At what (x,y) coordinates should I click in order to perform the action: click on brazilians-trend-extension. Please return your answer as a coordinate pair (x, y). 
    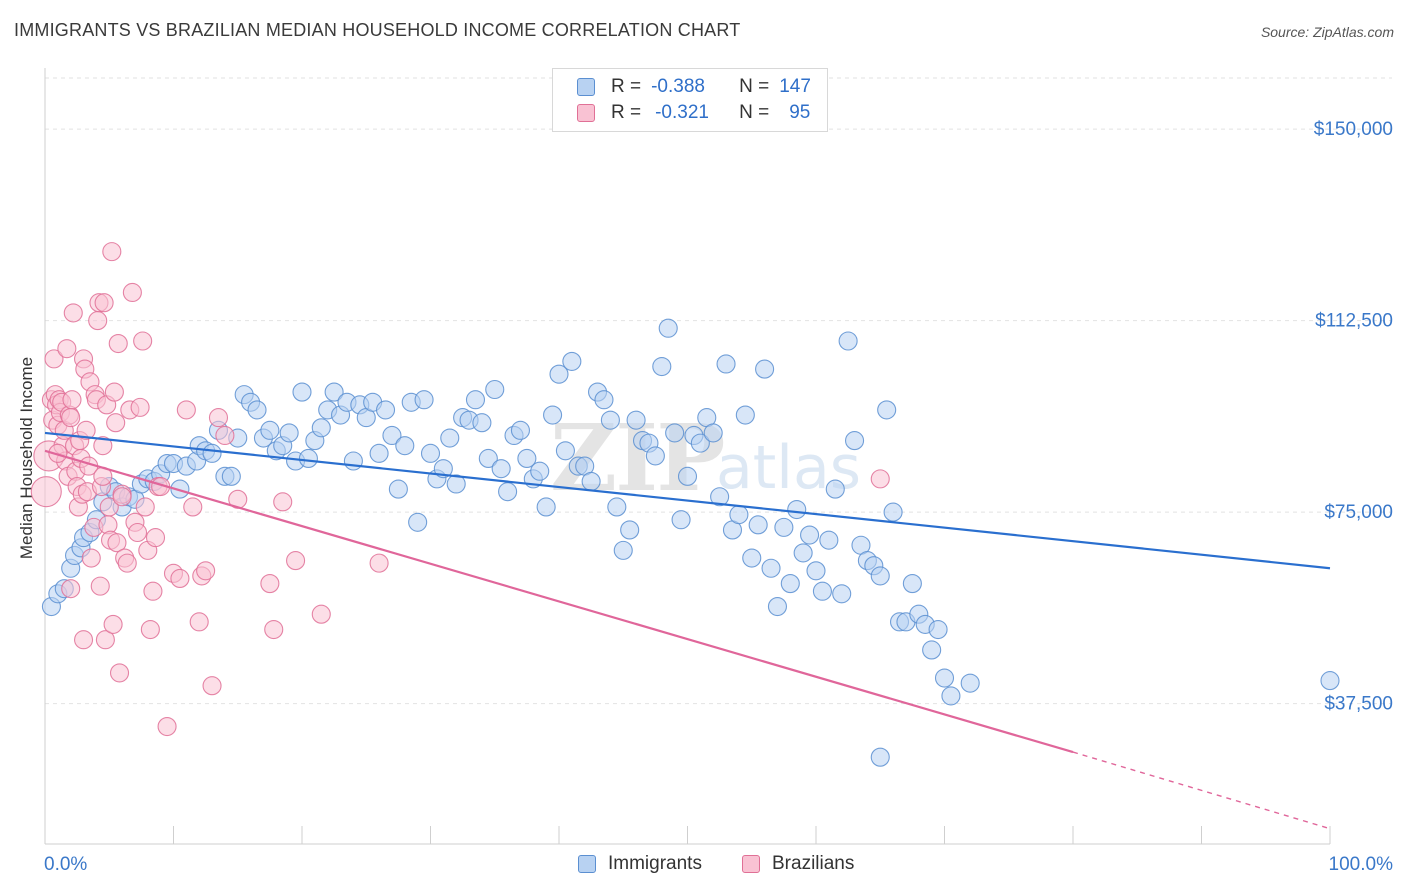
    Looking at the image, I should click on (1201, 790).